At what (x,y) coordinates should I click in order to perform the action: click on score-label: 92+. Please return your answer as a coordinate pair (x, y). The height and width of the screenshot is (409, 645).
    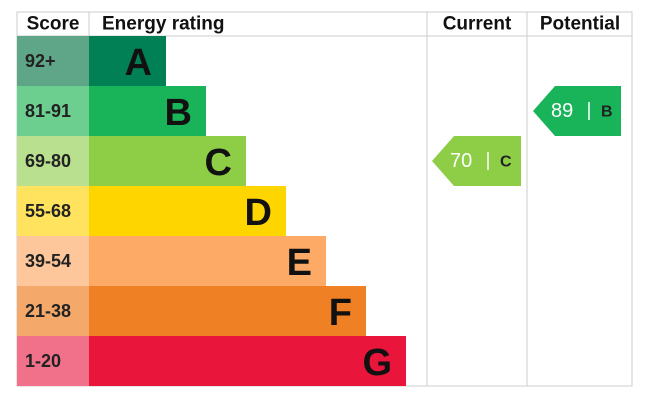
    Looking at the image, I should click on (40, 61).